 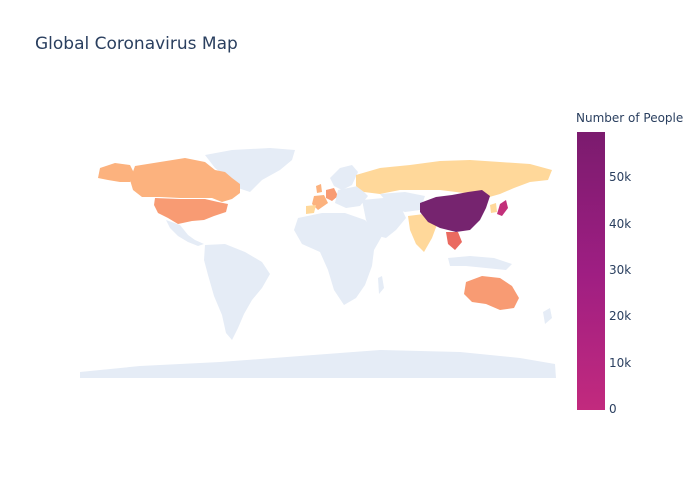 I want to click on colorbar-title: Number of People, so click(x=630, y=118).